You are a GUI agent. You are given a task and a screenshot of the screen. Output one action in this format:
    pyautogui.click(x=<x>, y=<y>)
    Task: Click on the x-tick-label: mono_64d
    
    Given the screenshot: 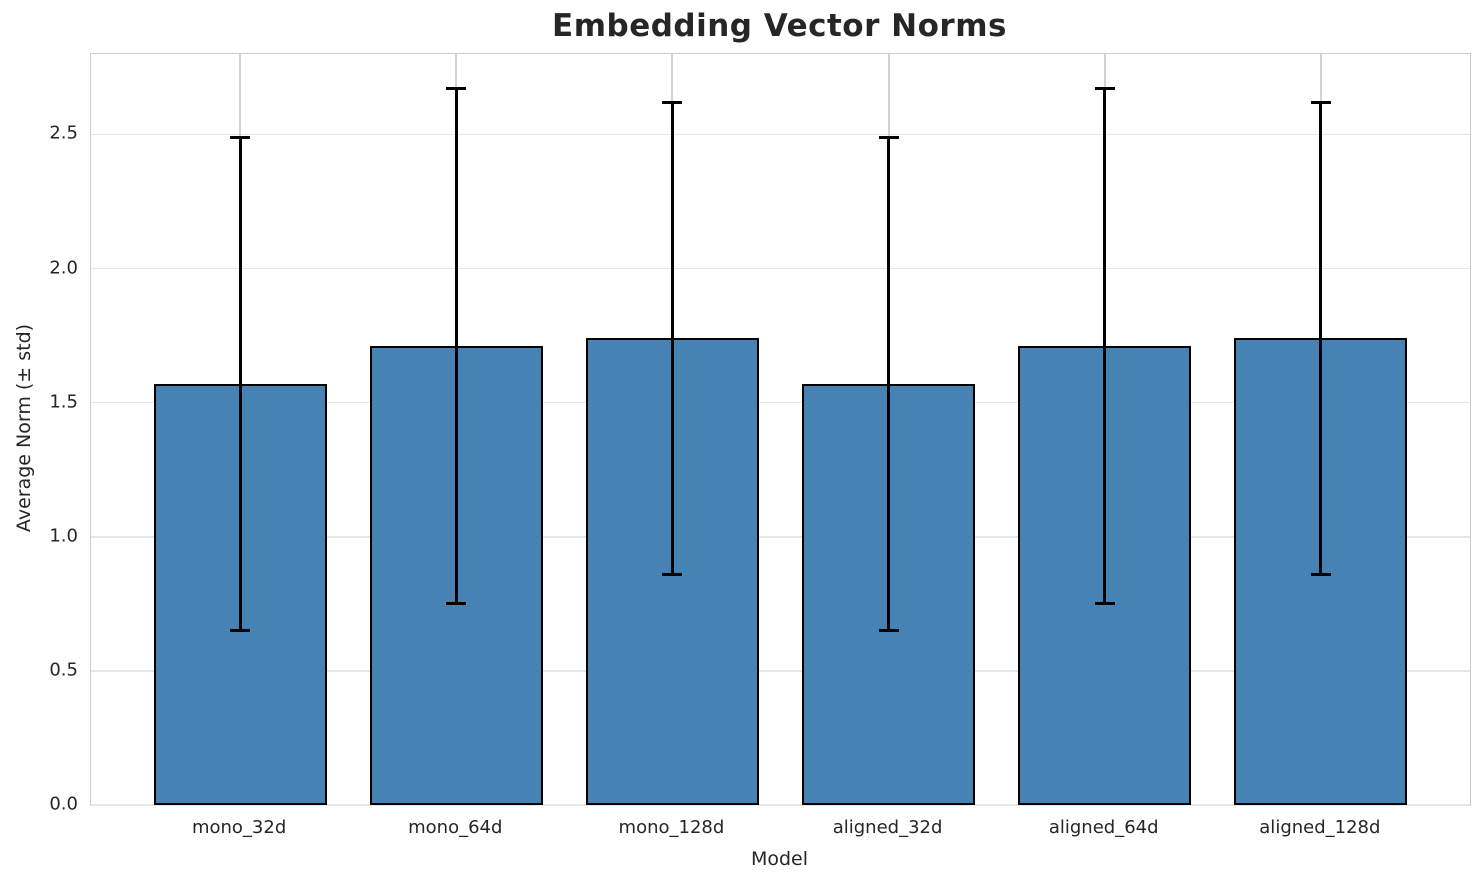 What is the action you would take?
    pyautogui.click(x=455, y=827)
    